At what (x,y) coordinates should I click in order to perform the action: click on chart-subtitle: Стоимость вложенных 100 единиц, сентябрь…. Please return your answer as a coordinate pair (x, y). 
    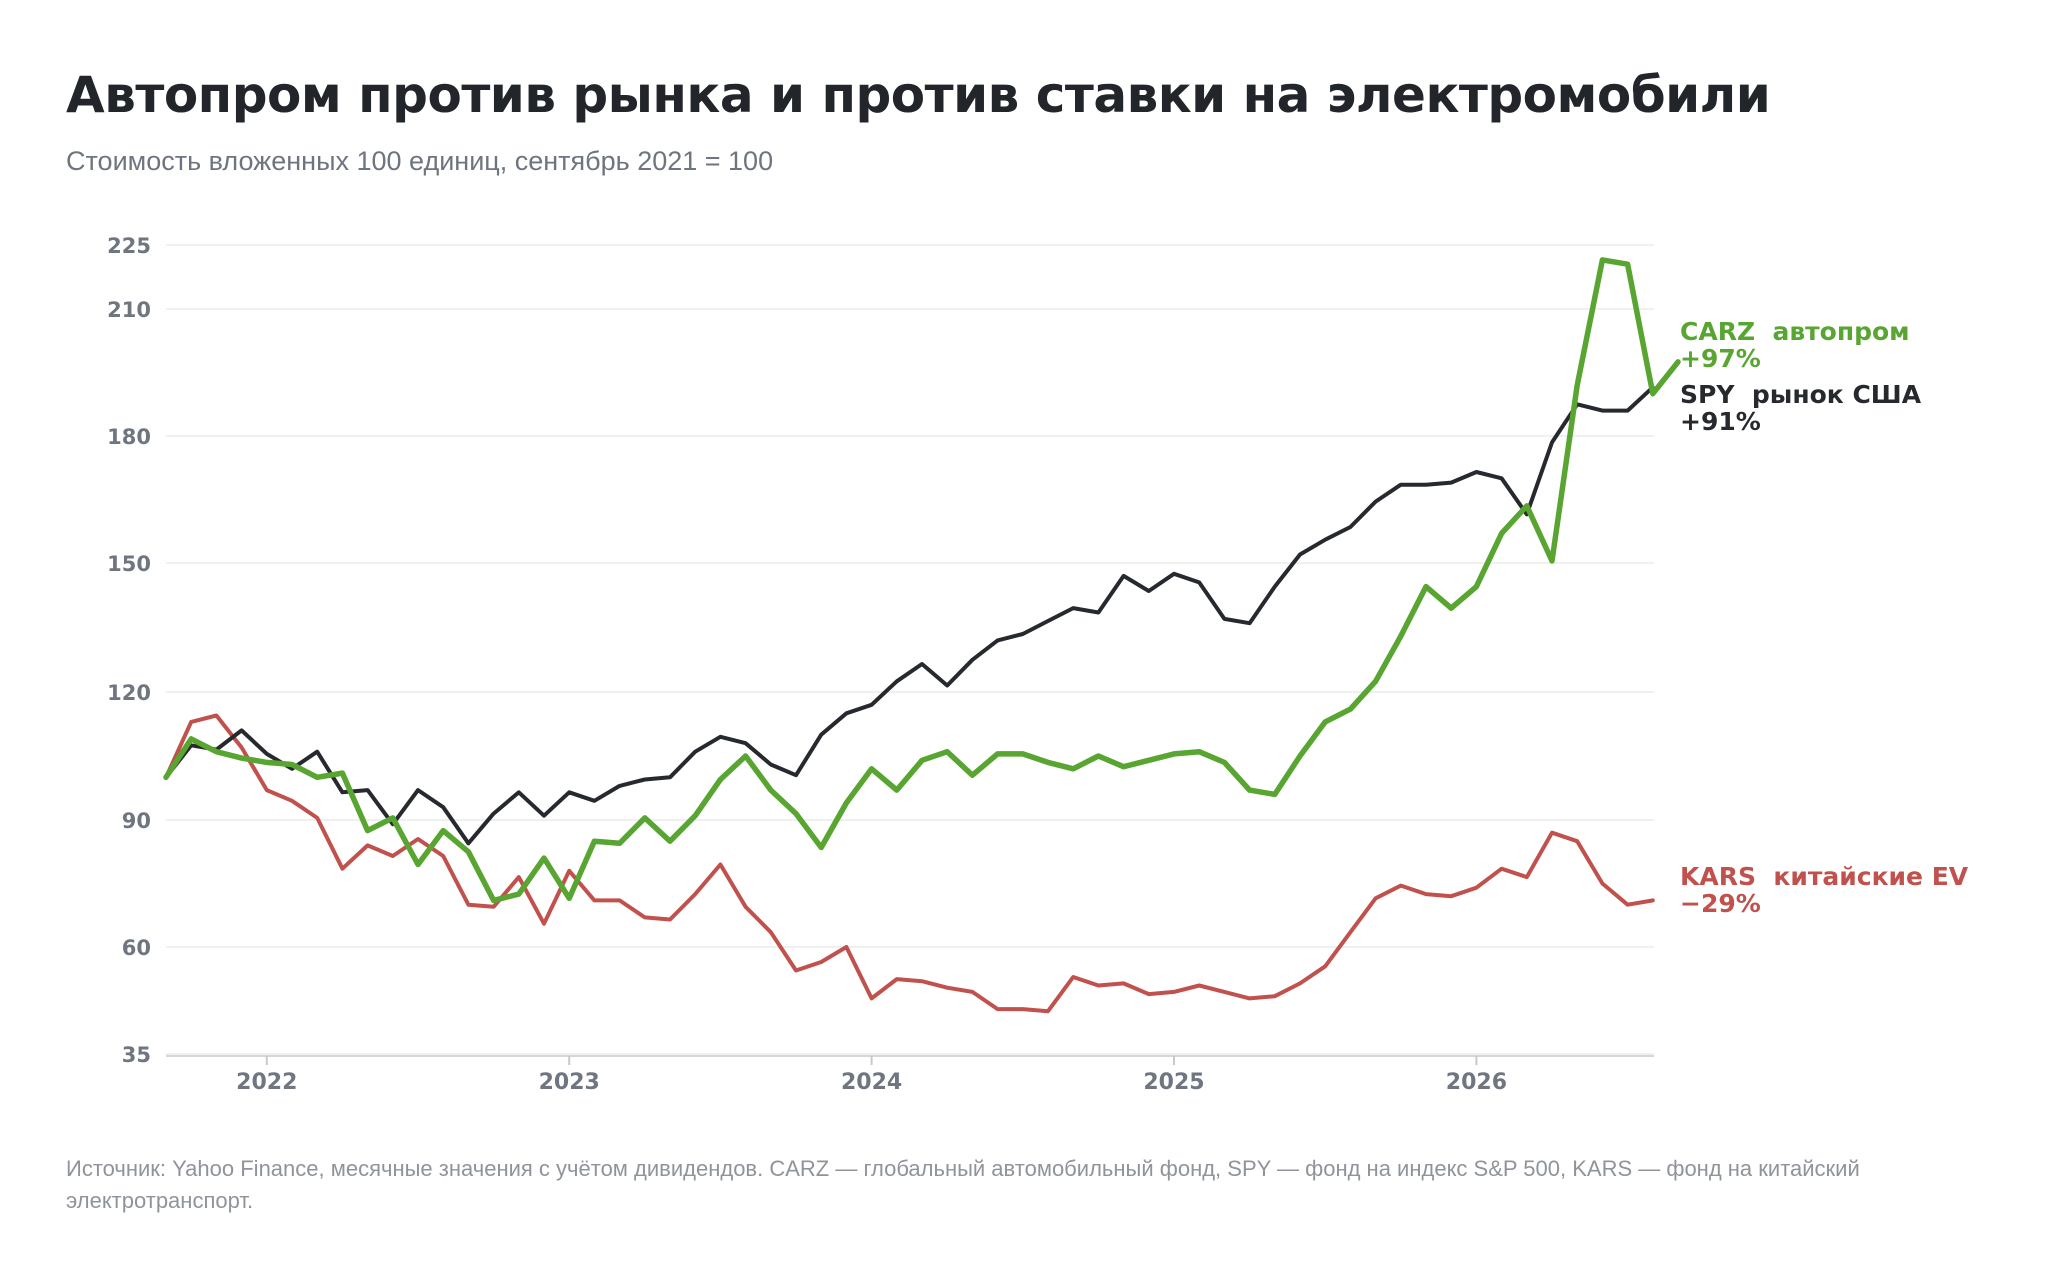
    Looking at the image, I should click on (420, 161).